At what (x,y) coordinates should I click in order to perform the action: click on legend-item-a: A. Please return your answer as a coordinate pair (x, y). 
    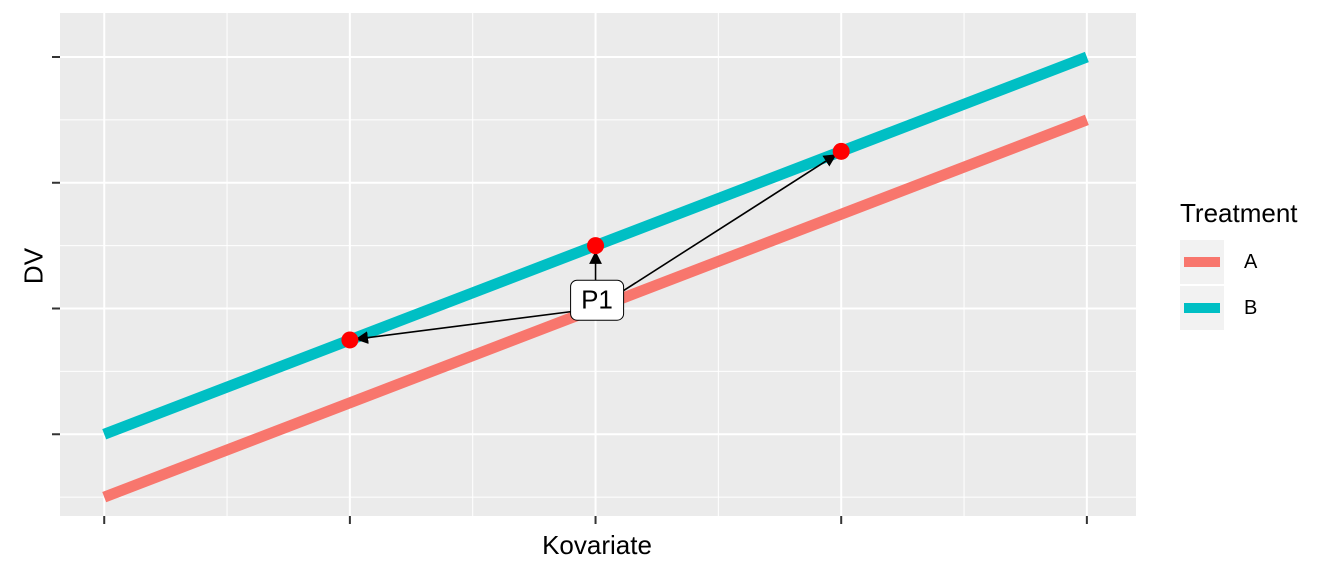
    Looking at the image, I should click on (1239, 262).